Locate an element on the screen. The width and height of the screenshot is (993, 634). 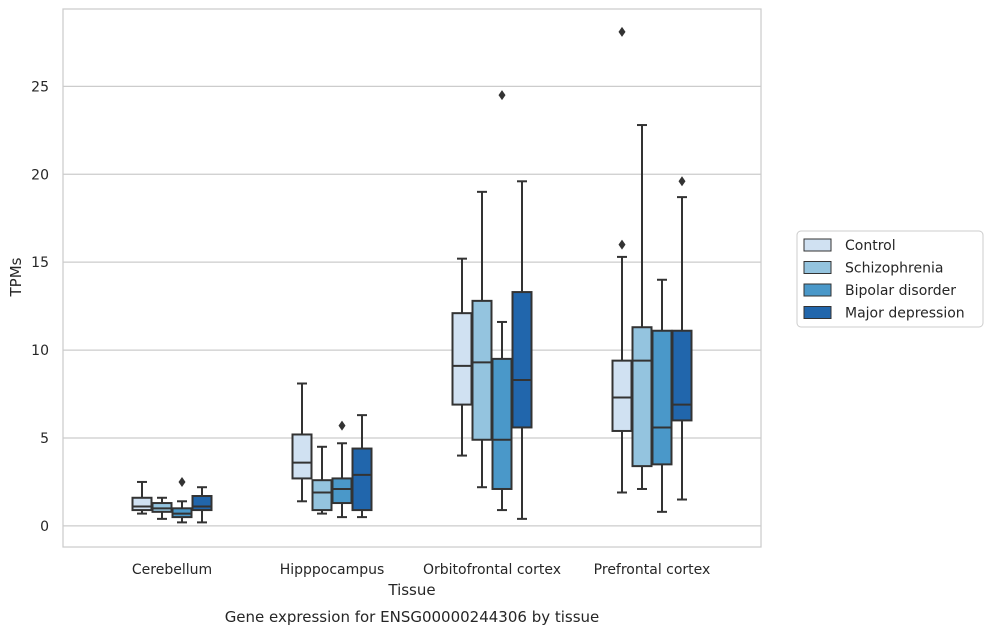
x-tick-label: Hipppocampus is located at coordinates (332, 570).